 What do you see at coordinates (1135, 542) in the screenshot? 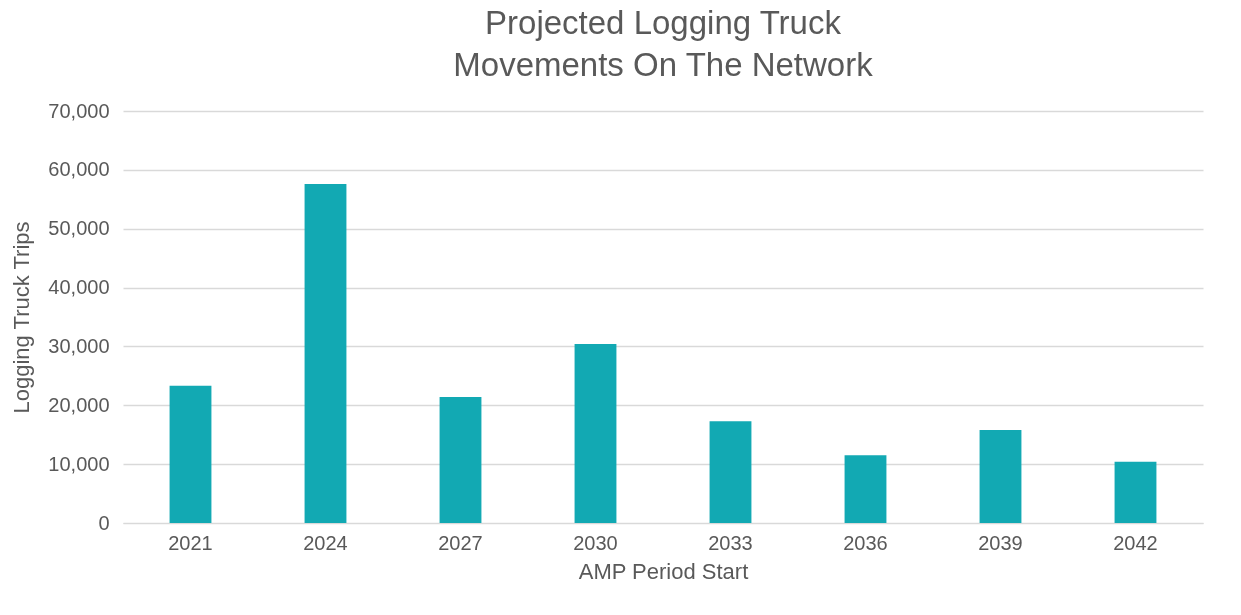
I see `x-tick-label: 2042` at bounding box center [1135, 542].